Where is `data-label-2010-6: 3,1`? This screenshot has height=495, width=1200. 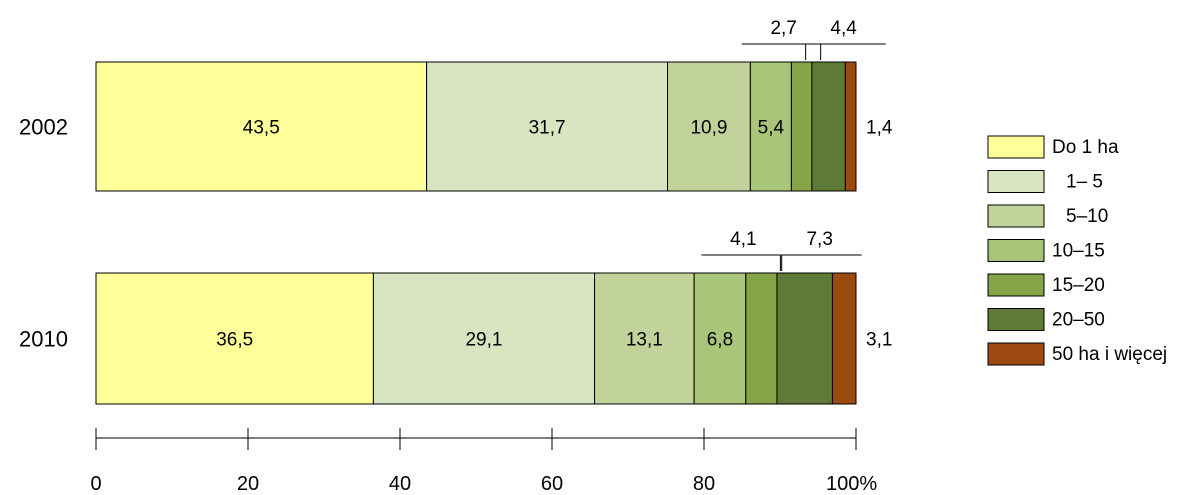 data-label-2010-6: 3,1 is located at coordinates (879, 340).